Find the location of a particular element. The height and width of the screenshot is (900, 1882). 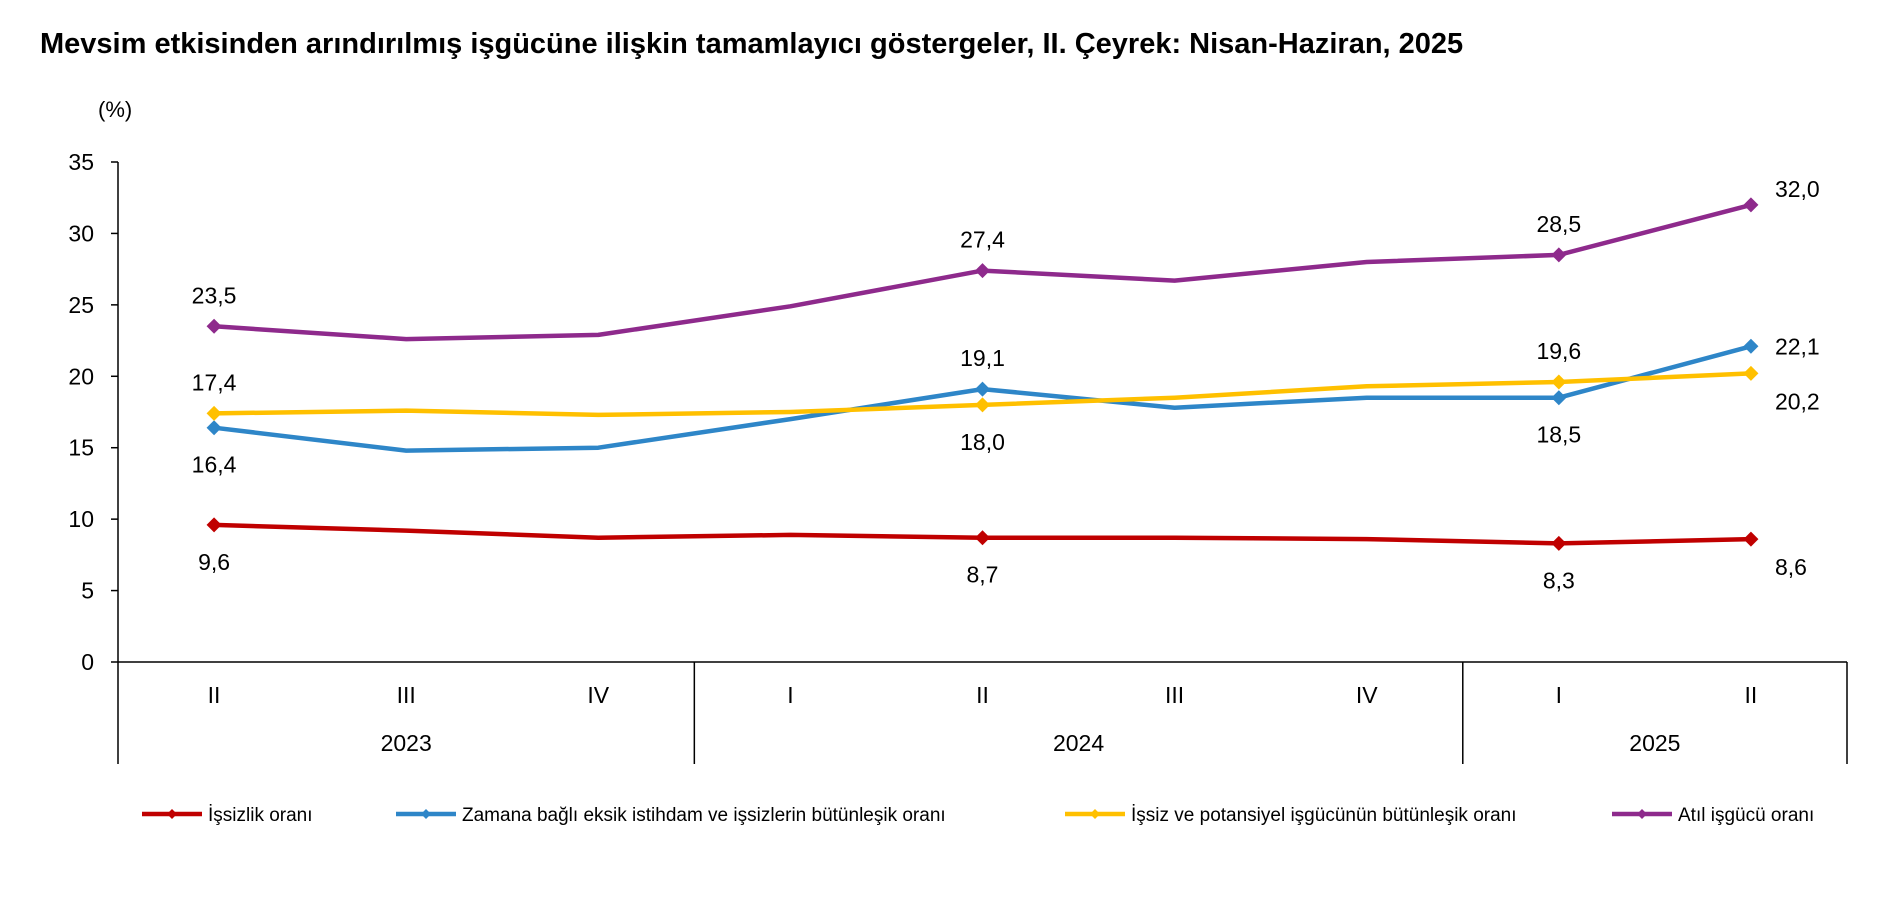

legend-item-0: İşsizlik oranı is located at coordinates (227, 815).